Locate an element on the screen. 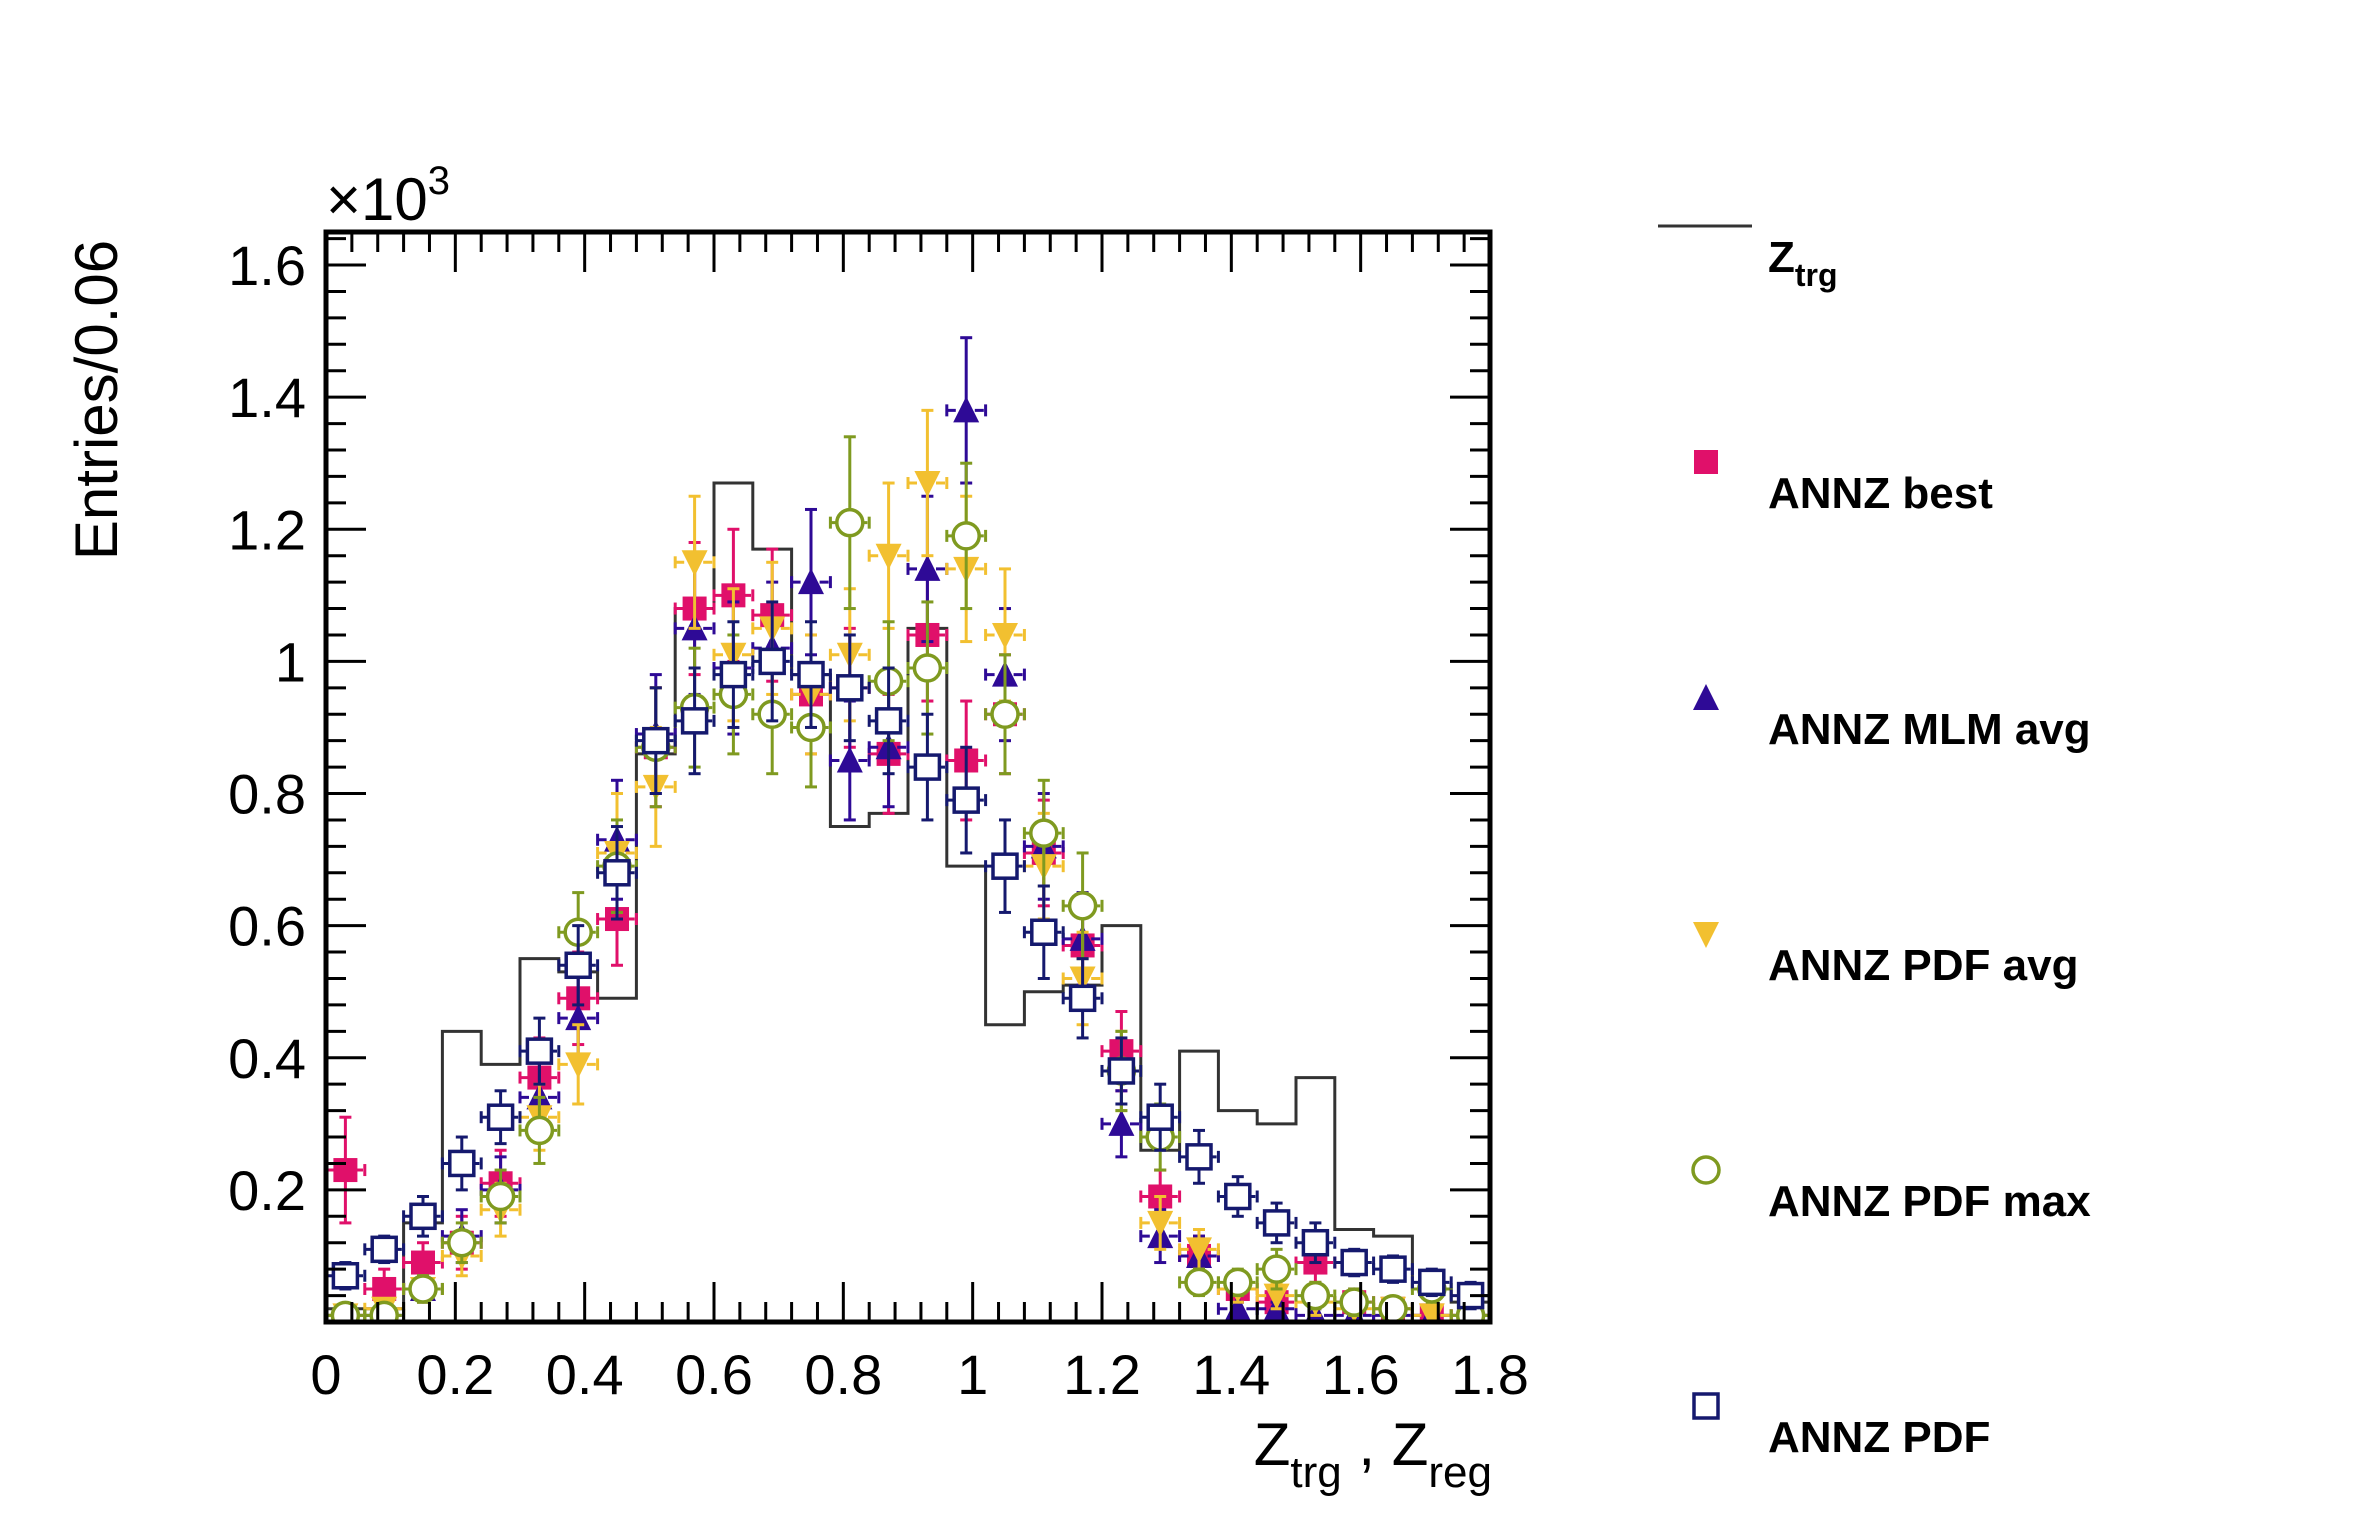 The image size is (2362, 1537). legend-label: ANNZ best is located at coordinates (1880, 493).